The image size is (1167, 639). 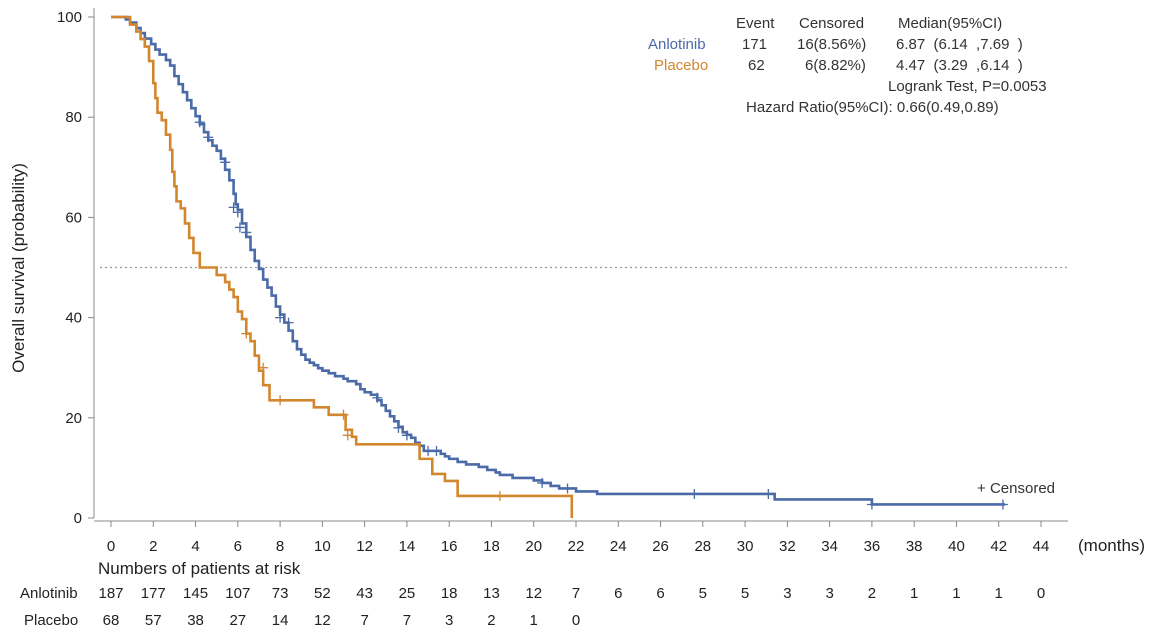 I want to click on x-tick-label: 26, so click(x=660, y=546).